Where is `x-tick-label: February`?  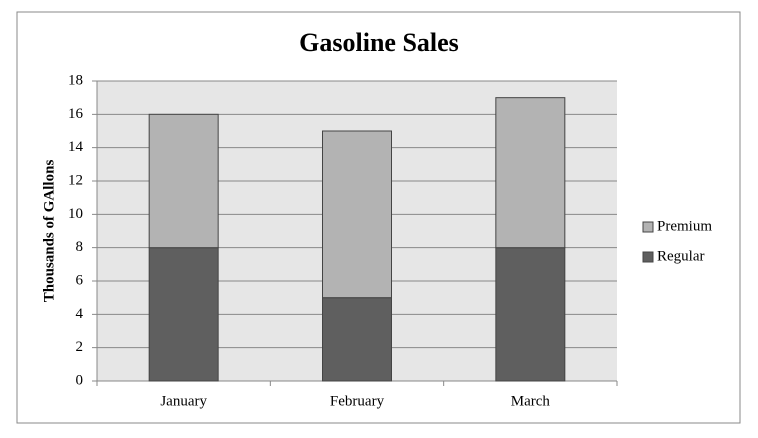 x-tick-label: February is located at coordinates (357, 401).